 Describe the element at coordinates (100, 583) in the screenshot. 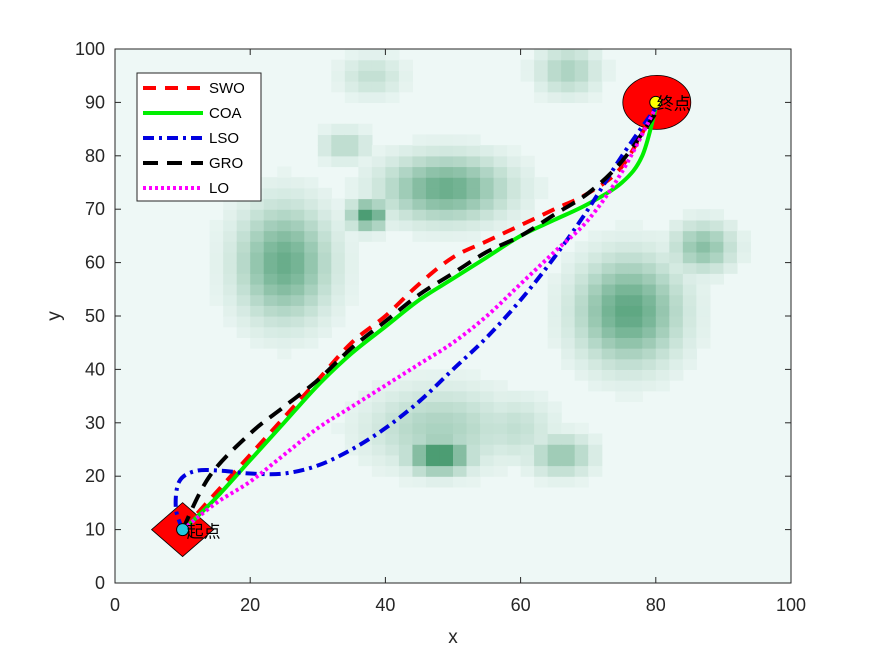

I see `y-tick-label: 0` at that location.